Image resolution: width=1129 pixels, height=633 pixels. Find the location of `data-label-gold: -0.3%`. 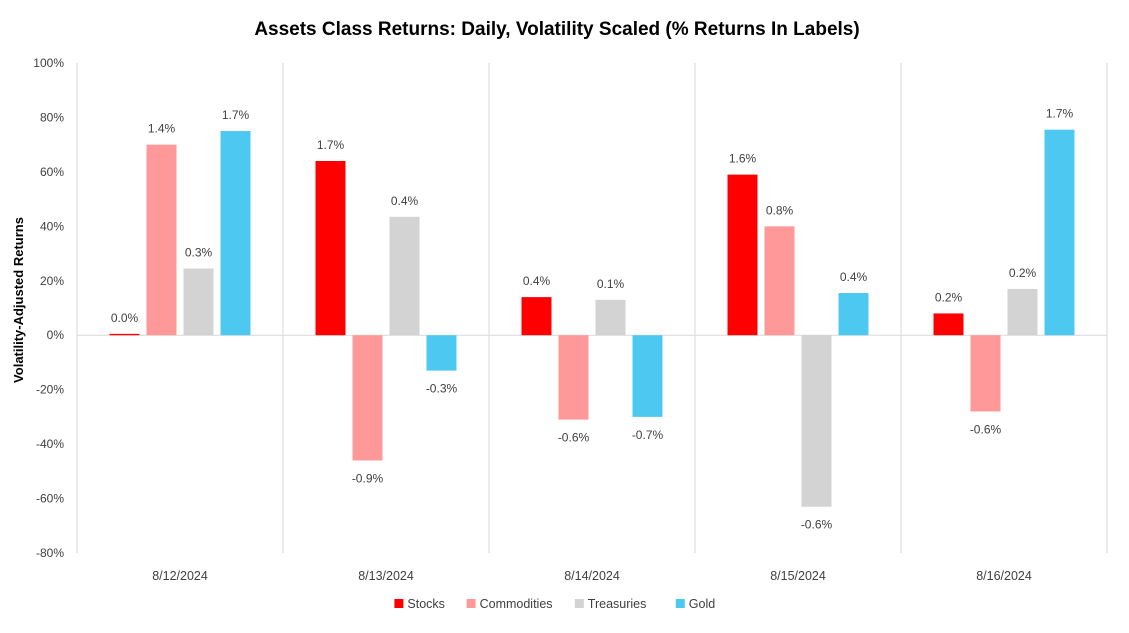

data-label-gold: -0.3% is located at coordinates (442, 389).